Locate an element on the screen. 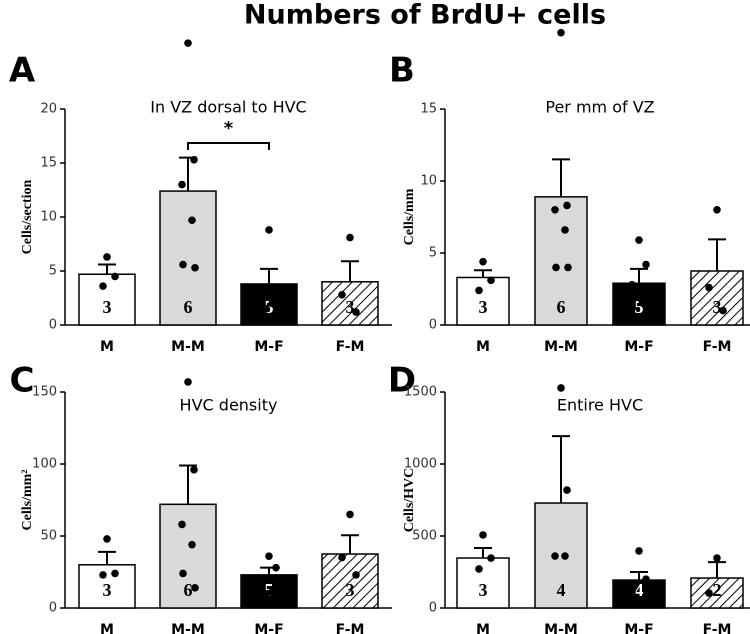 This screenshot has width=750, height=634. y-tick-label: 500 is located at coordinates (424, 536).